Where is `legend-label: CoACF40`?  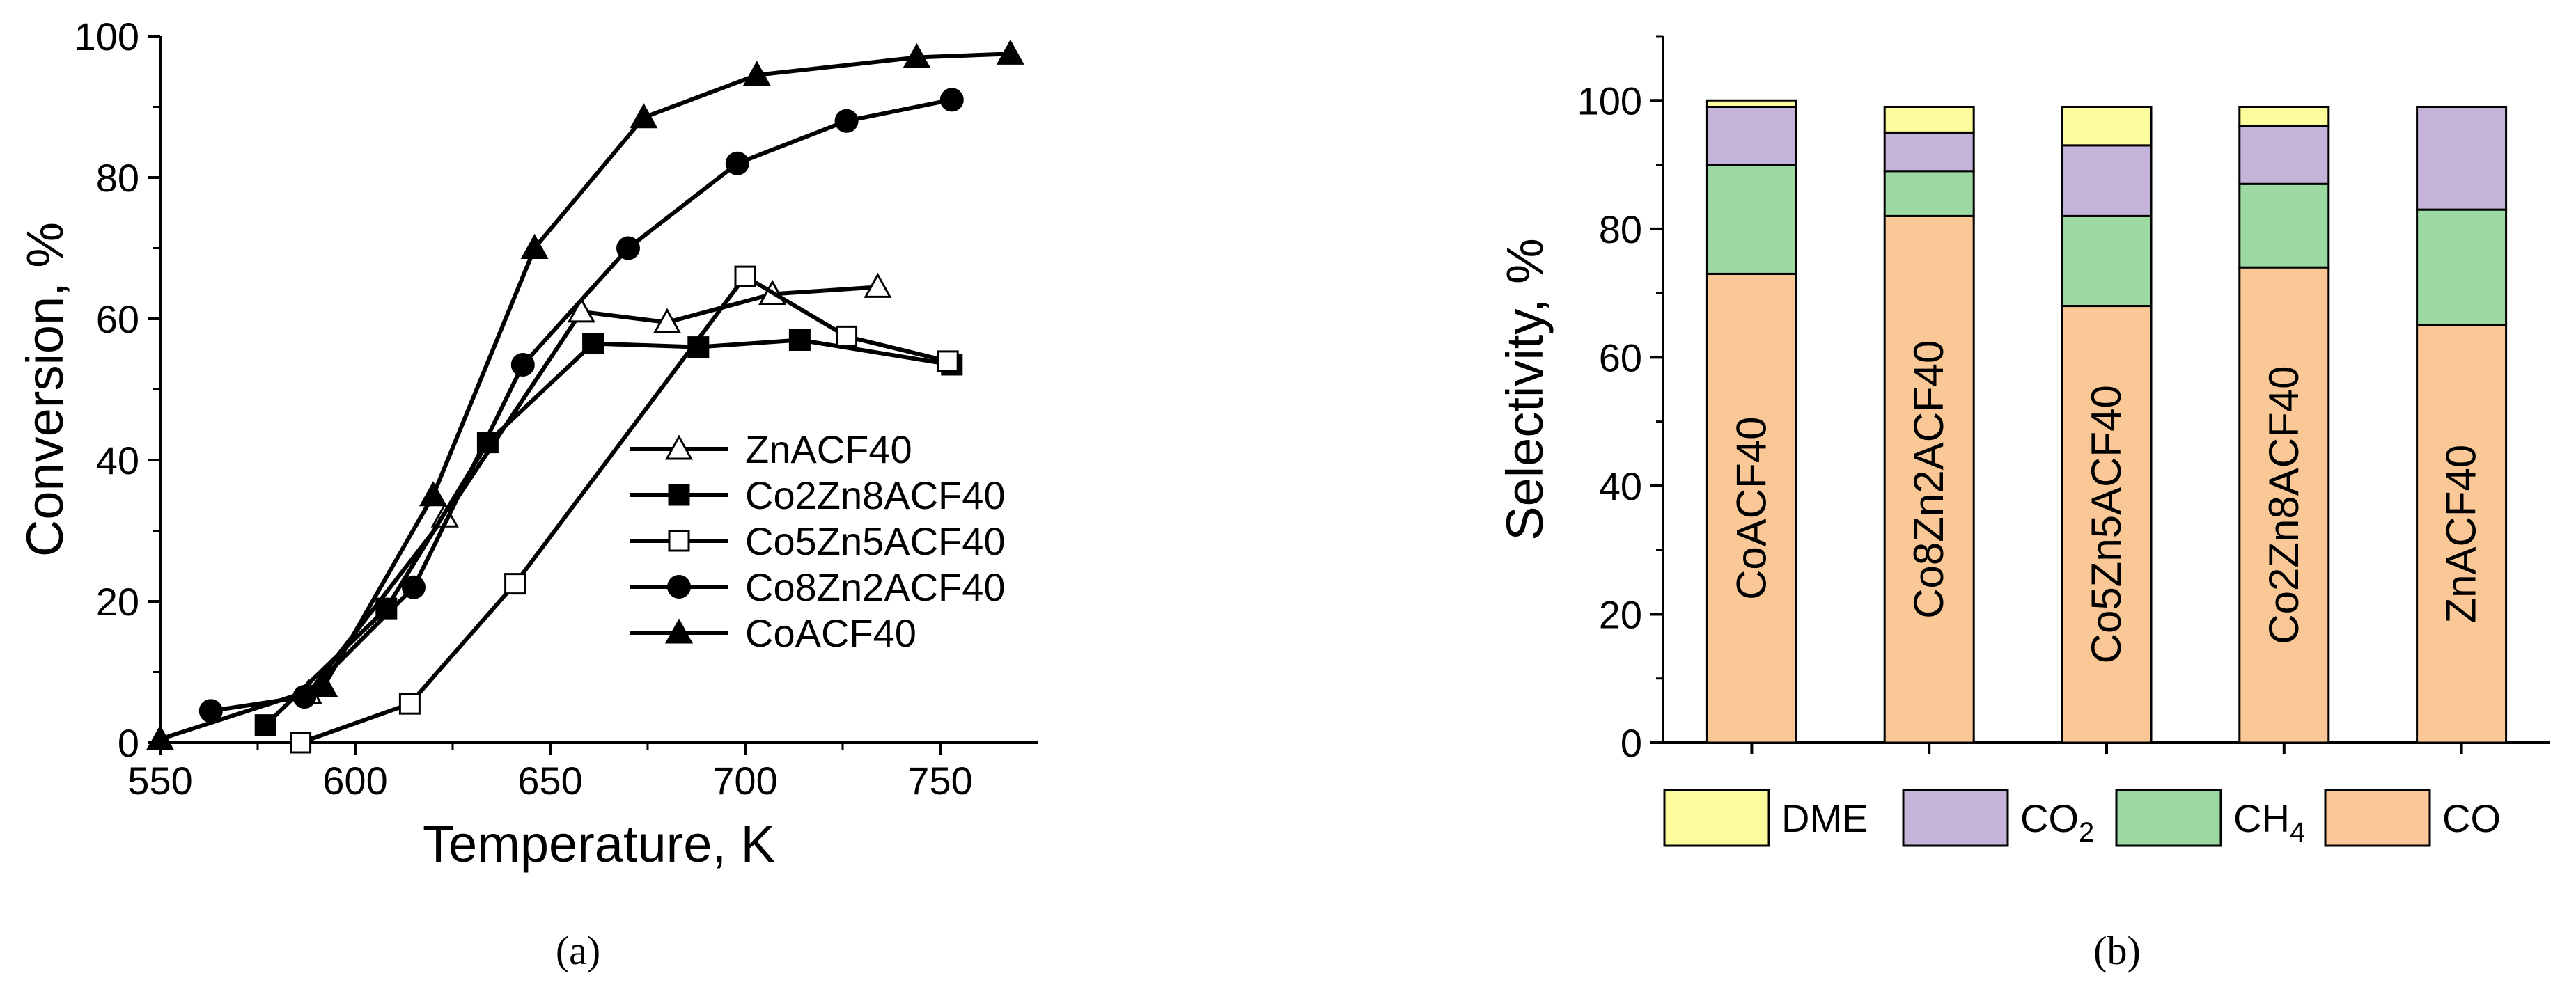 legend-label: CoACF40 is located at coordinates (831, 633).